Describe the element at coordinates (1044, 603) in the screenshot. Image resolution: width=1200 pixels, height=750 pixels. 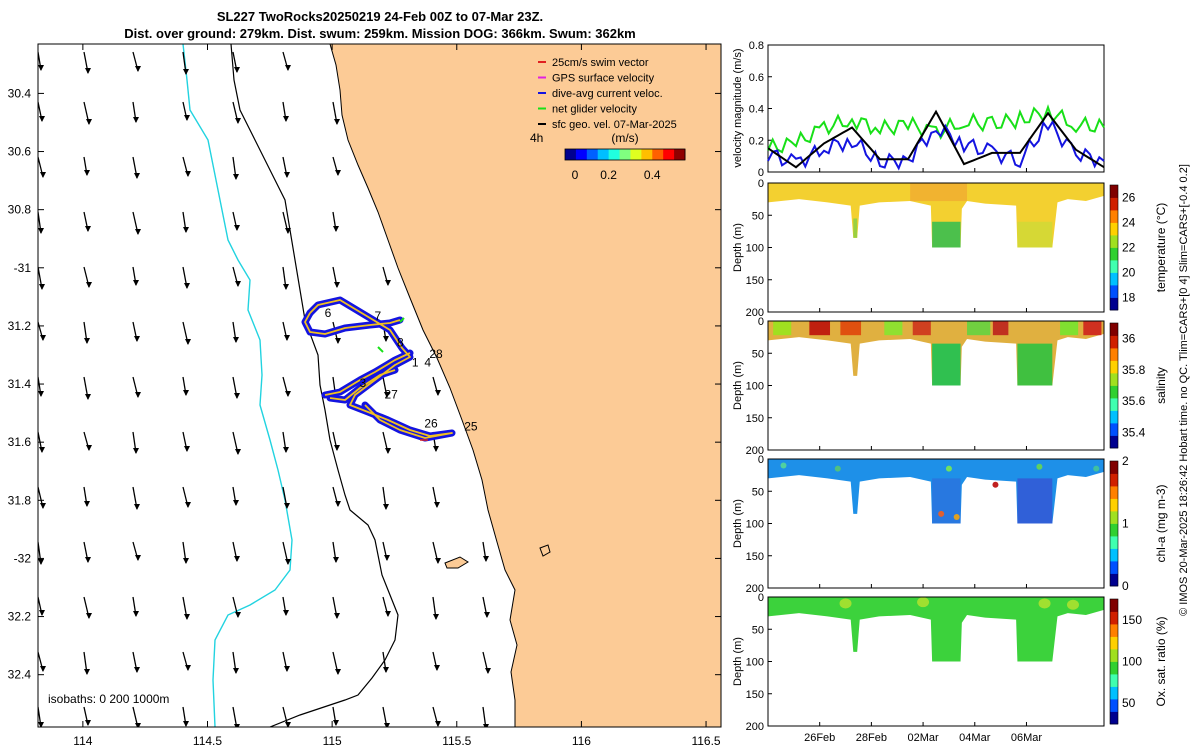
I see `oxygen-patch` at that location.